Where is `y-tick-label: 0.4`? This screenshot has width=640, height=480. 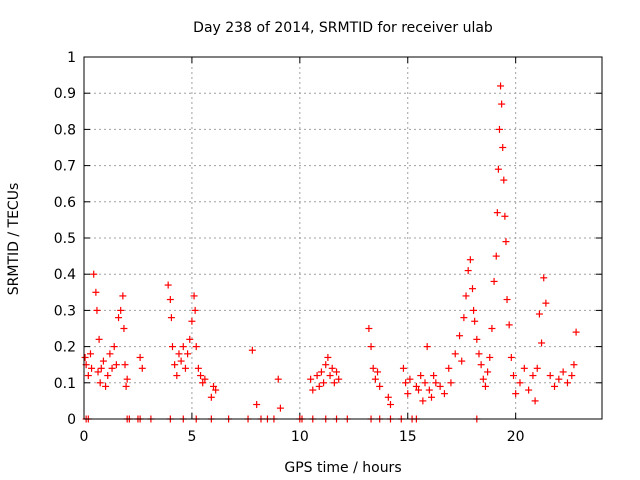
y-tick-label: 0.4 is located at coordinates (65, 275).